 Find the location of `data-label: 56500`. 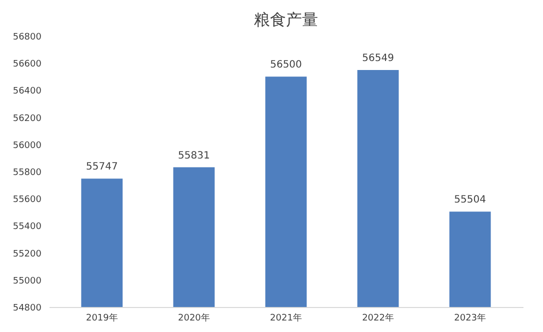

data-label: 56500 is located at coordinates (286, 65).